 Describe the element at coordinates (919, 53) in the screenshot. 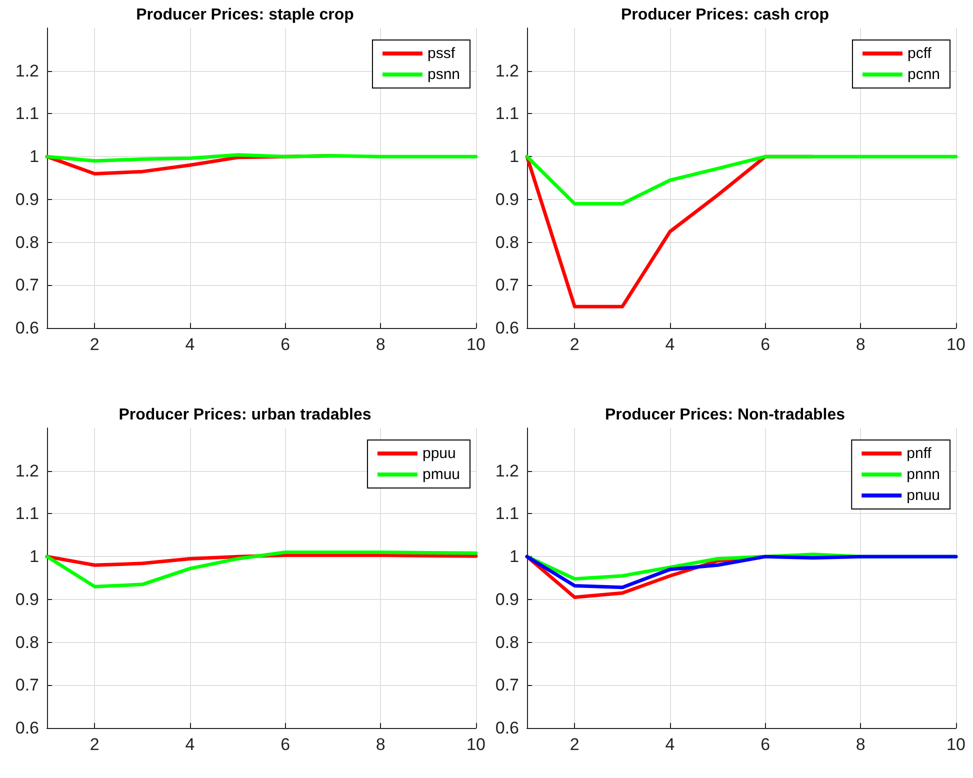

I see `legend-label: pcff` at that location.